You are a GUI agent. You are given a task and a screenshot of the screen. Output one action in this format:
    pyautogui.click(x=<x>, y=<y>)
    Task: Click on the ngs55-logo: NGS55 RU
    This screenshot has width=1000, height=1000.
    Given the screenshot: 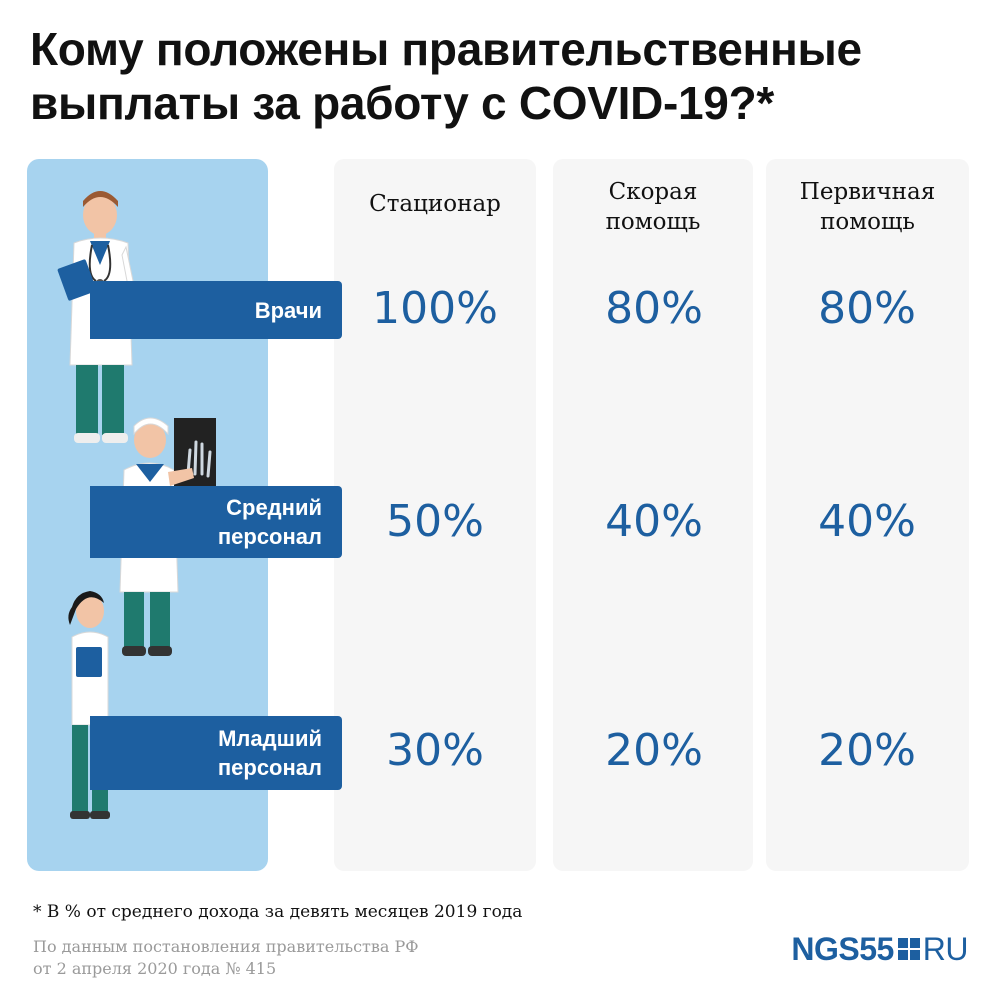 What is the action you would take?
    pyautogui.click(x=879, y=949)
    